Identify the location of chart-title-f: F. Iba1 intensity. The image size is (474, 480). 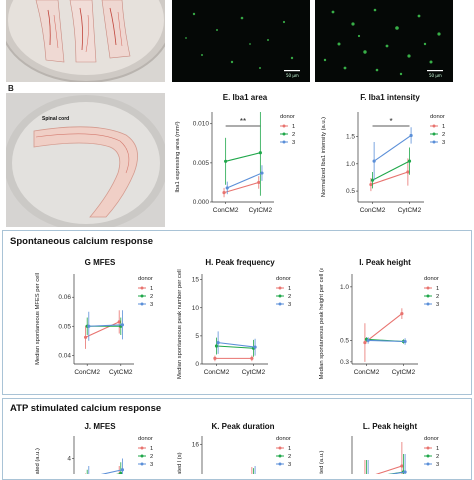
(390, 97).